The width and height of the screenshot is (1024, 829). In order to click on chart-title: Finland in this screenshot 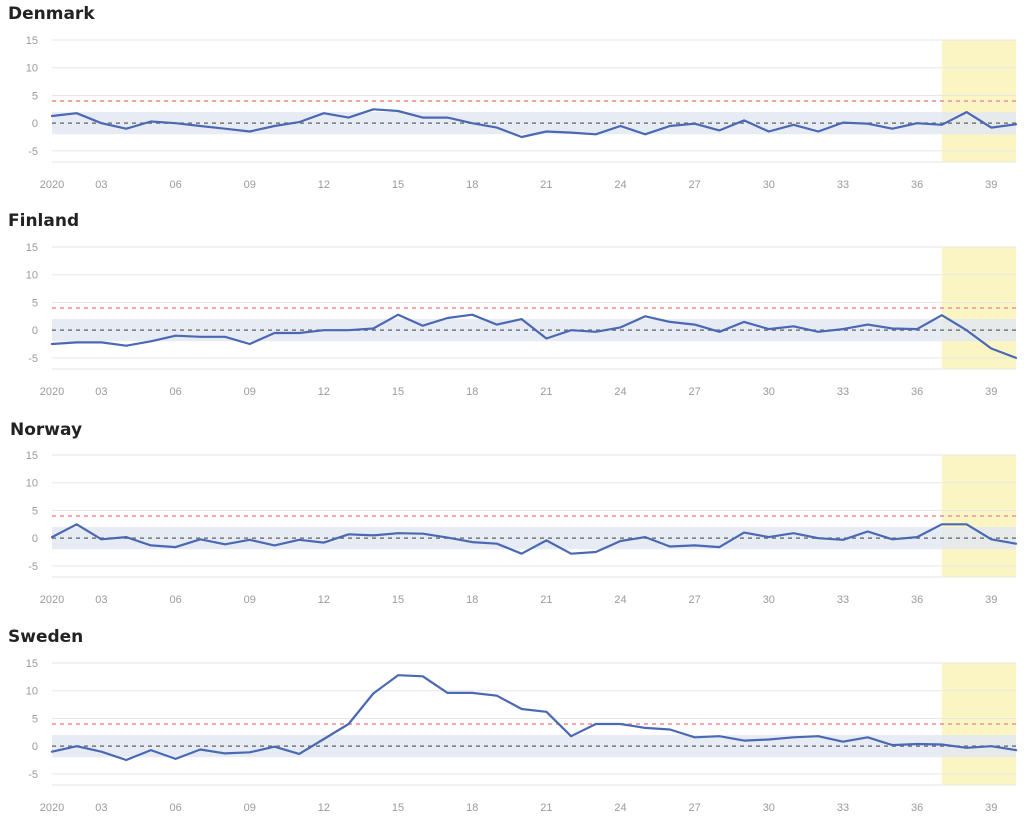, I will do `click(44, 221)`.